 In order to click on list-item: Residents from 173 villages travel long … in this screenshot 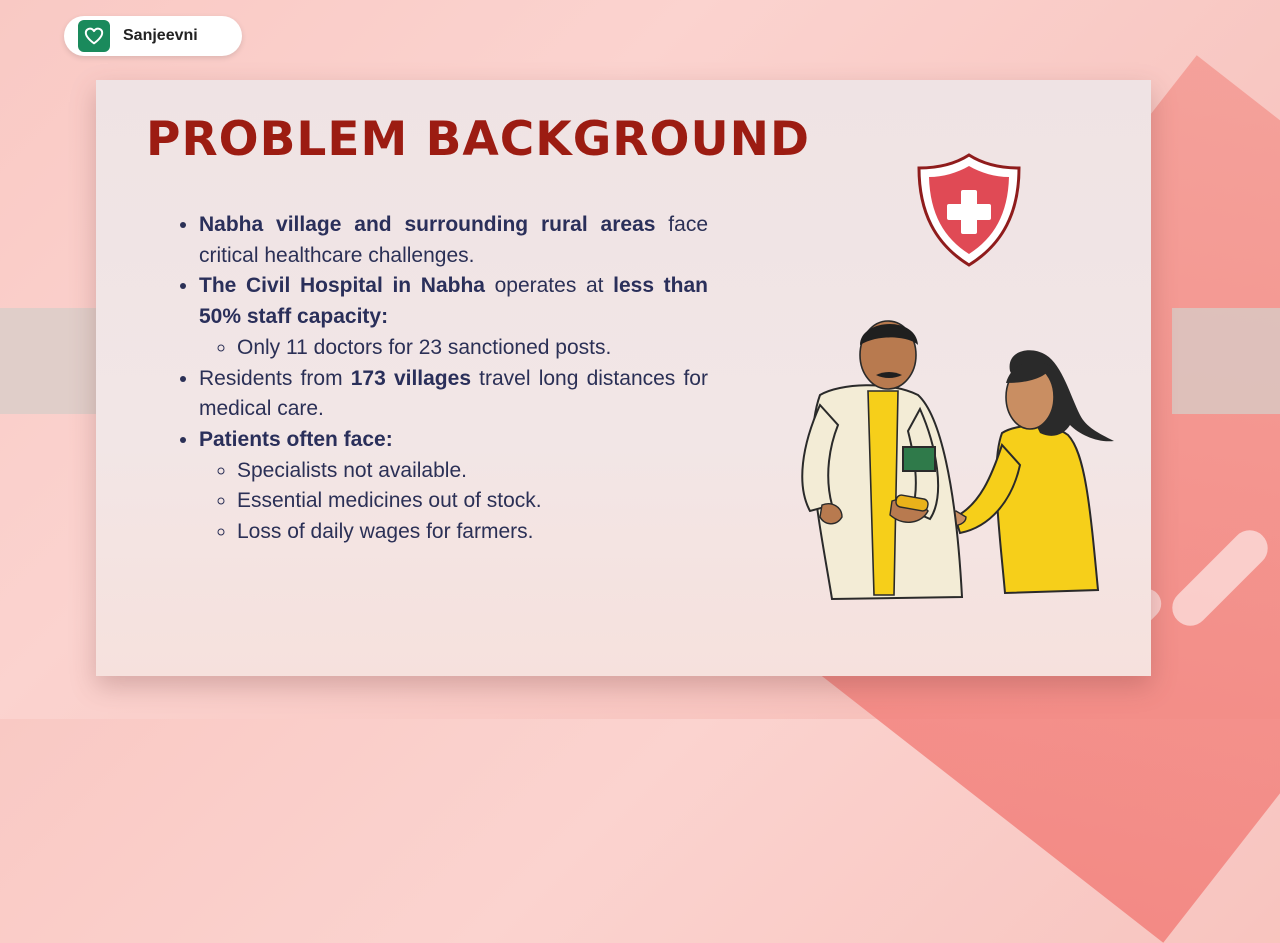, I will do `click(453, 394)`.